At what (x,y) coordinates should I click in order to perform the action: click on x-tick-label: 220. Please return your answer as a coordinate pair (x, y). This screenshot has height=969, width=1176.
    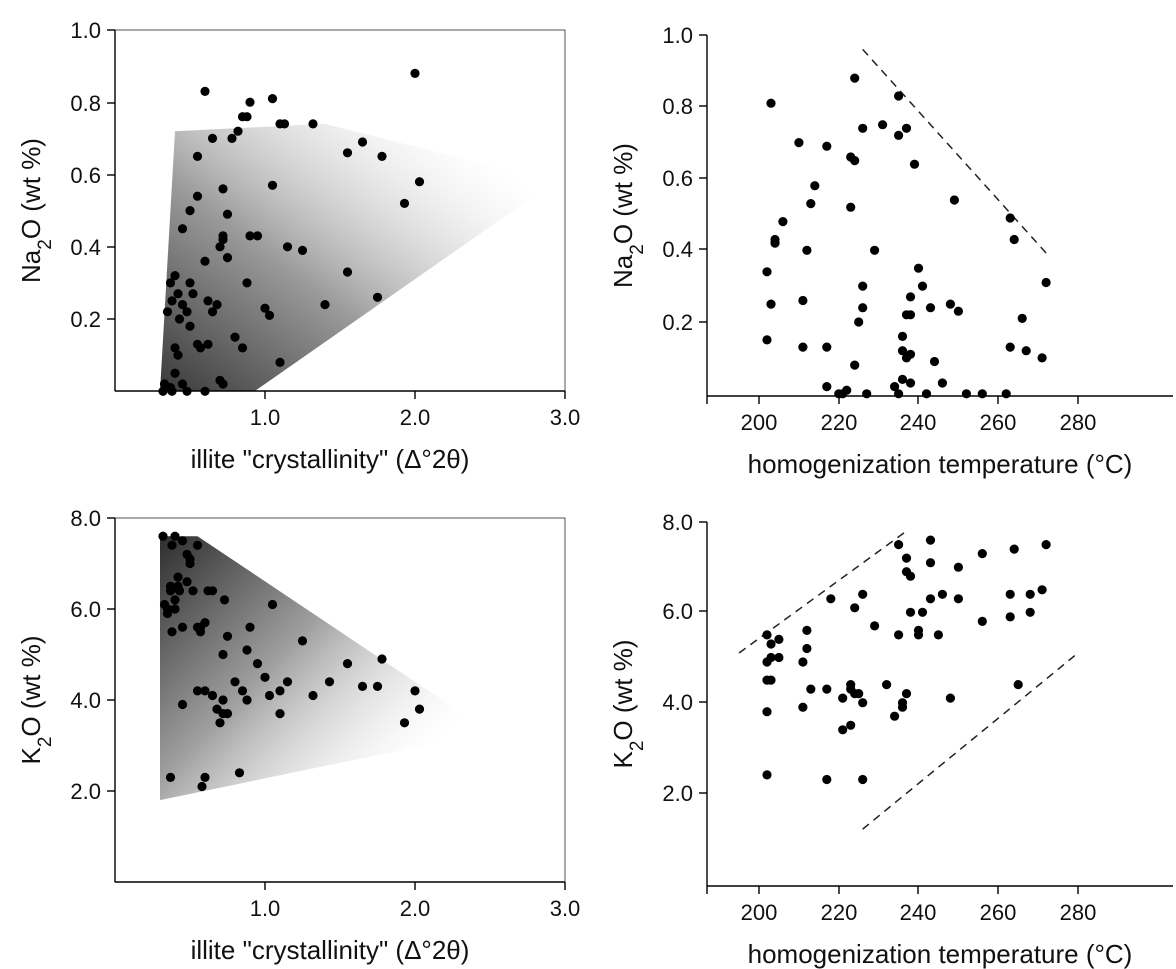
    Looking at the image, I should click on (839, 912).